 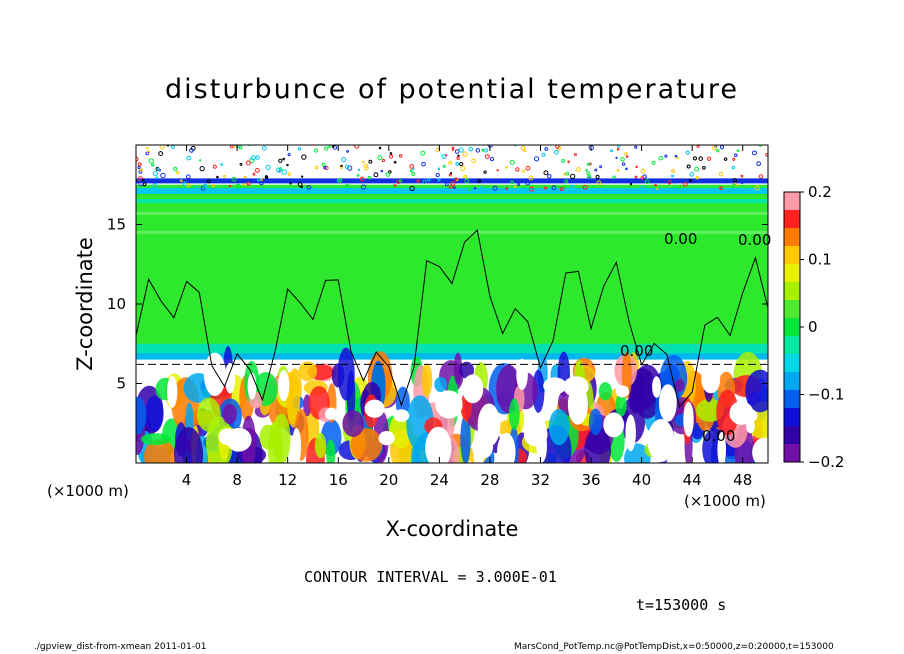 What do you see at coordinates (813, 327) in the screenshot?
I see `colorbar-label: 0` at bounding box center [813, 327].